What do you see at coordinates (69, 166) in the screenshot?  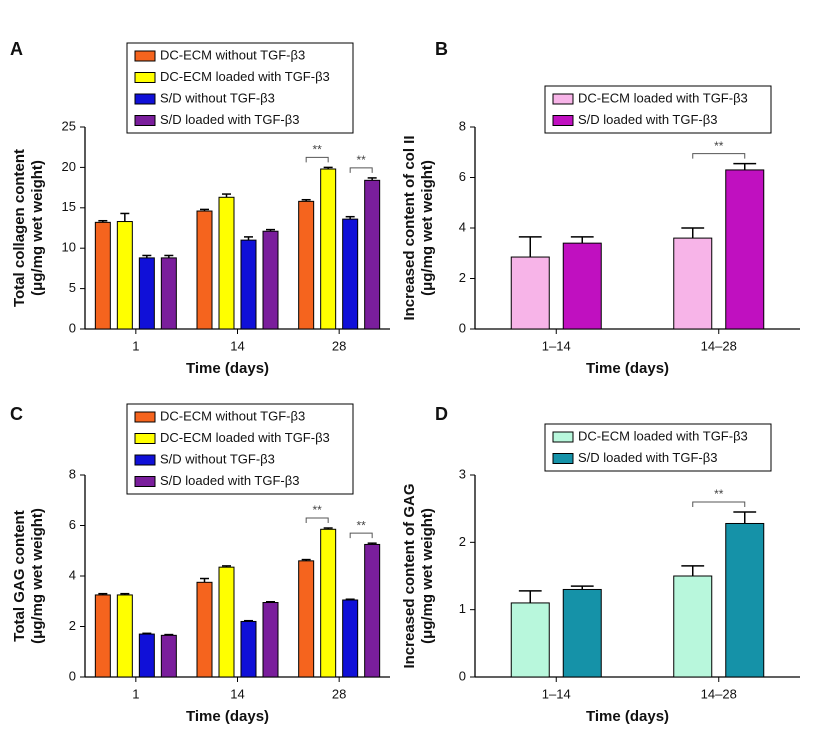 I see `y-tick-label: 20` at bounding box center [69, 166].